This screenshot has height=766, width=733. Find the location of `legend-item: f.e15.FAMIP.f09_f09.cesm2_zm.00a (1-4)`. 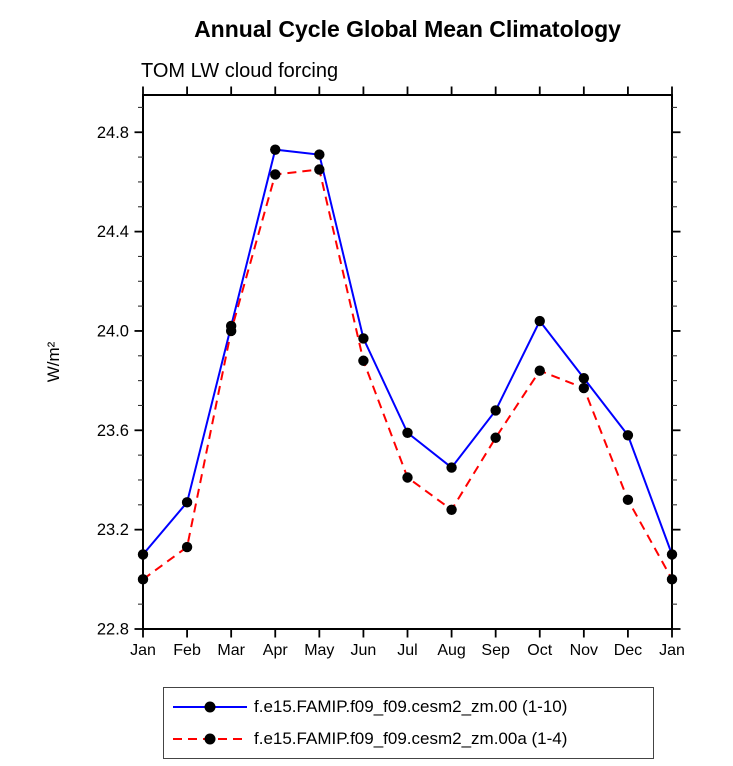

legend-item: f.e15.FAMIP.f09_f09.cesm2_zm.00a (1-4) is located at coordinates (411, 739).